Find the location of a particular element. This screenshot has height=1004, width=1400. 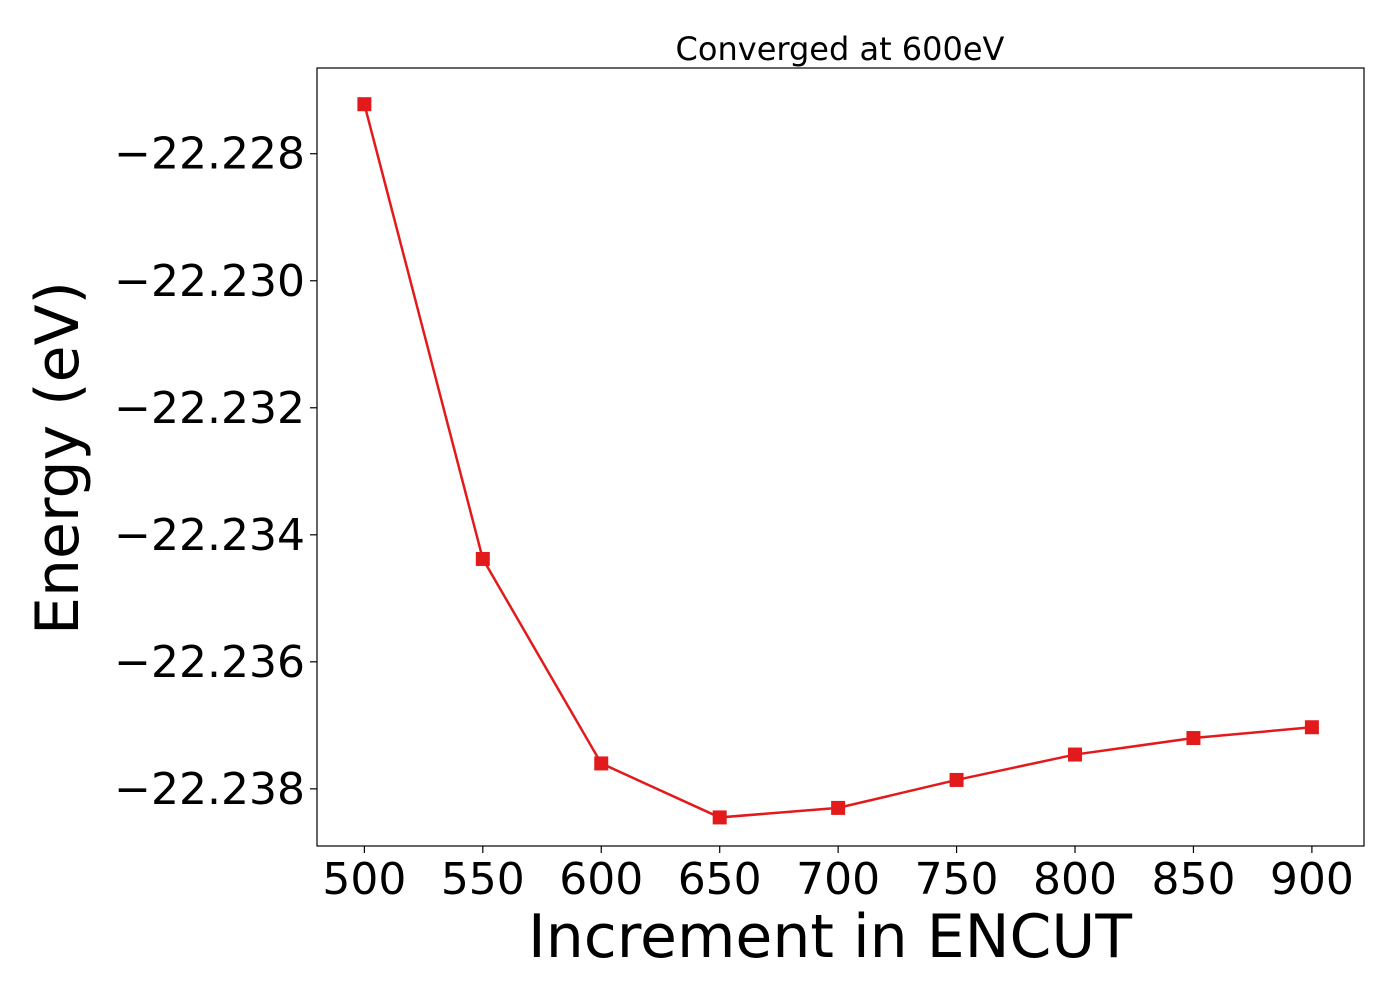

x-tick-label: 800 is located at coordinates (1075, 879).